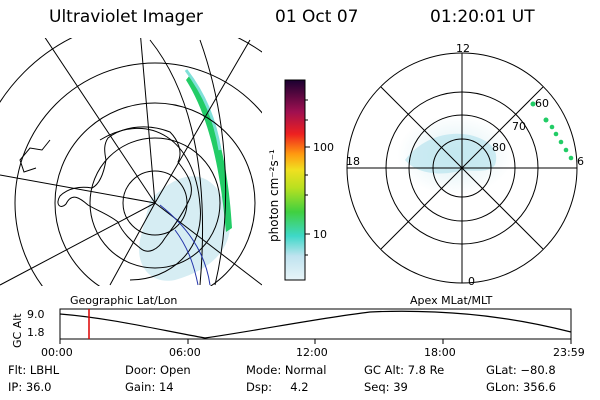 This screenshot has width=600, height=400. I want to click on altitude-y-tick-low: 1.8, so click(36, 332).